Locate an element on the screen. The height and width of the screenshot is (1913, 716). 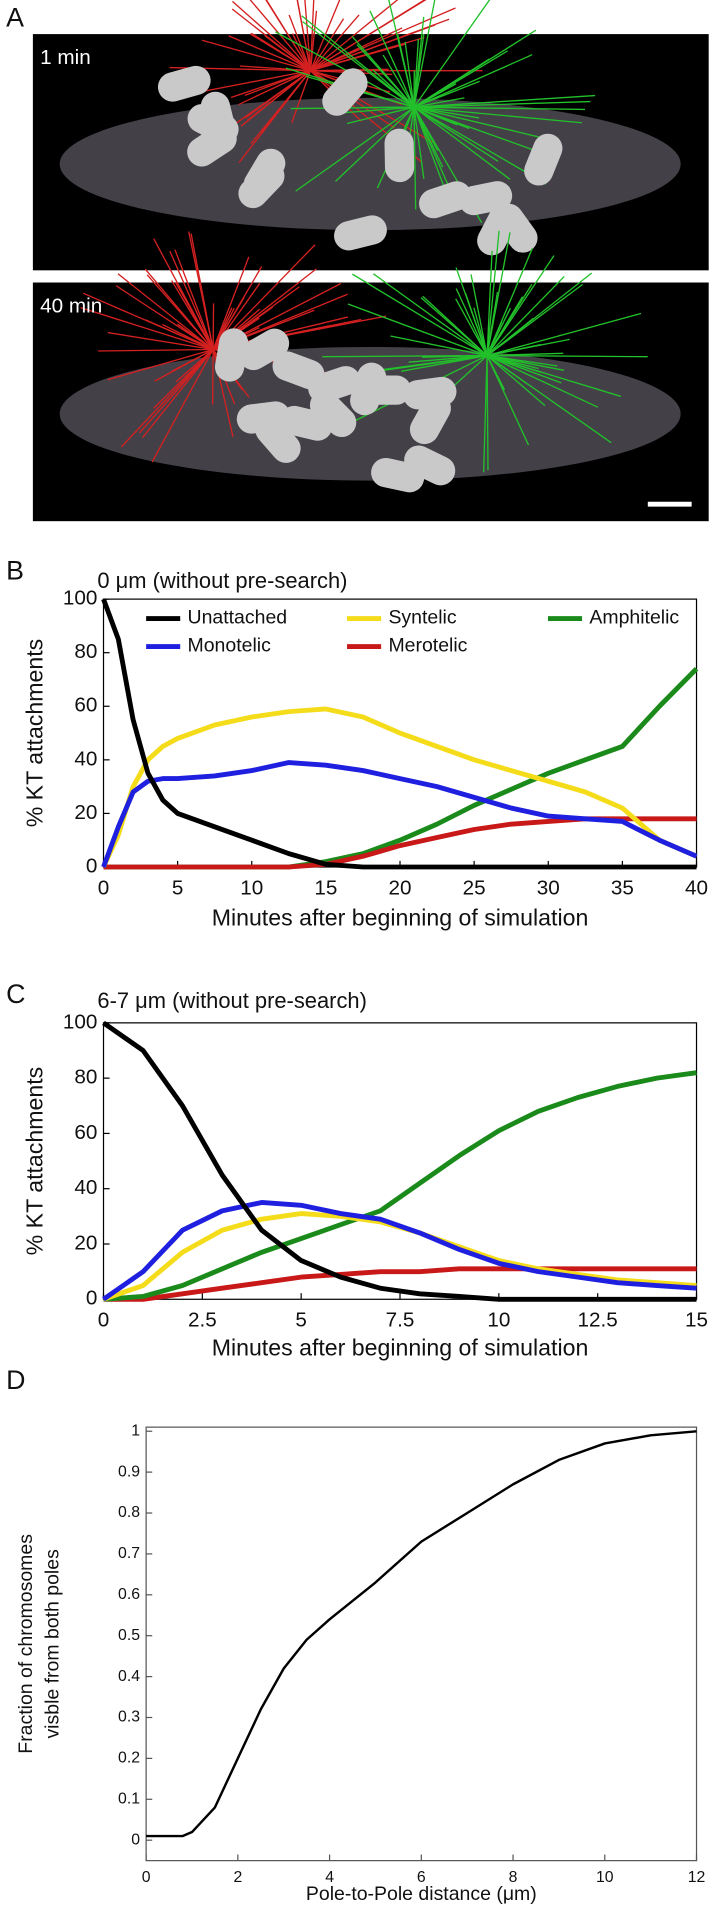
y-axis-label: % KT attachments is located at coordinates (35, 1161).